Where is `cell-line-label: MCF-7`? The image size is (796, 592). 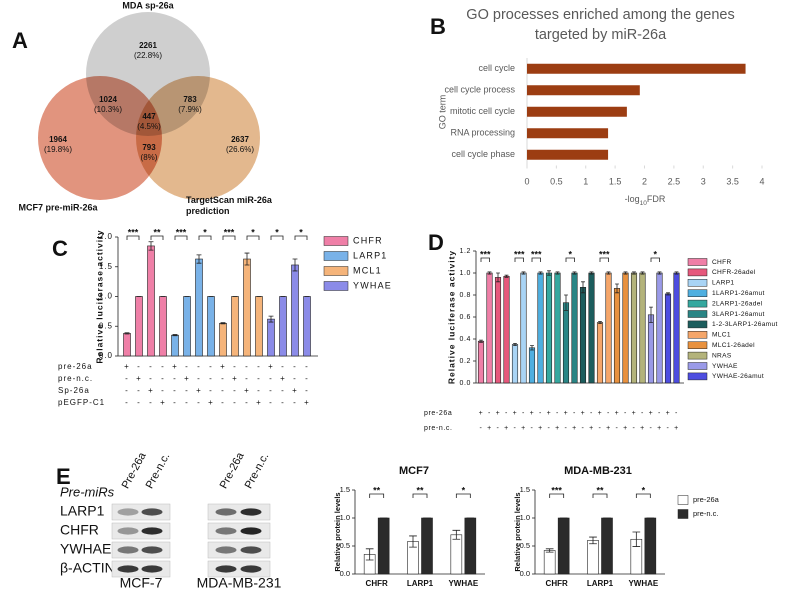
cell-line-label: MCF-7 is located at coordinates (141, 583).